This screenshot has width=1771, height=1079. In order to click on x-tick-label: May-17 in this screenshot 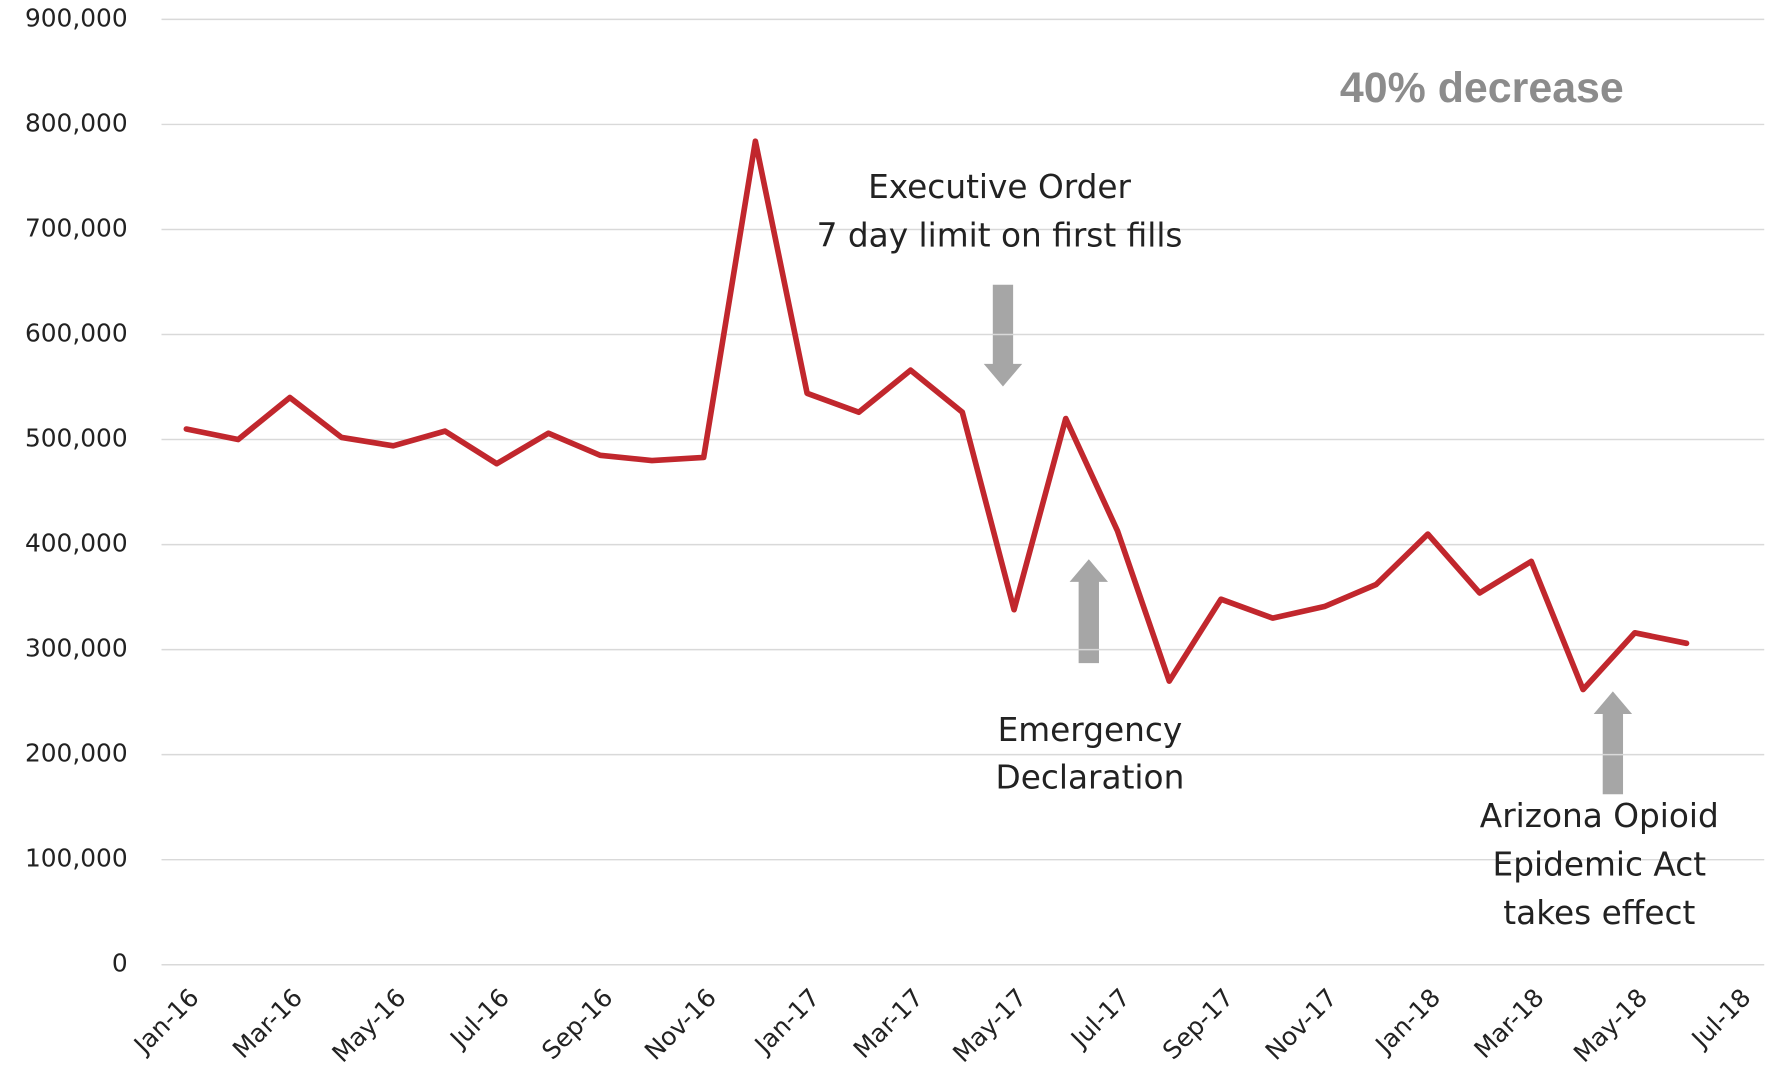, I will do `click(989, 1025)`.